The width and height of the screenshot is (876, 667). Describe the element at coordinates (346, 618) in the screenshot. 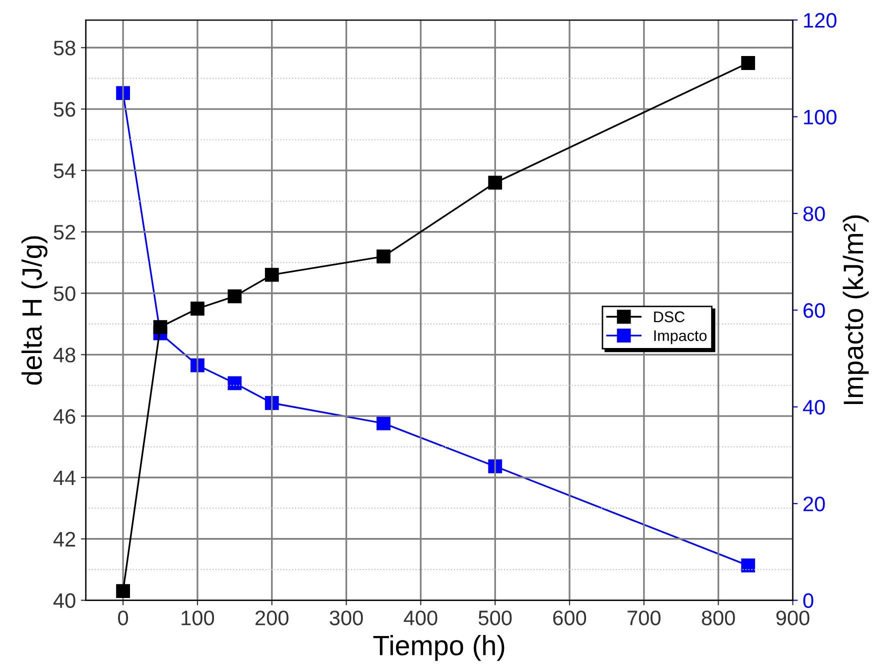

I see `x-tick-label: 300` at that location.